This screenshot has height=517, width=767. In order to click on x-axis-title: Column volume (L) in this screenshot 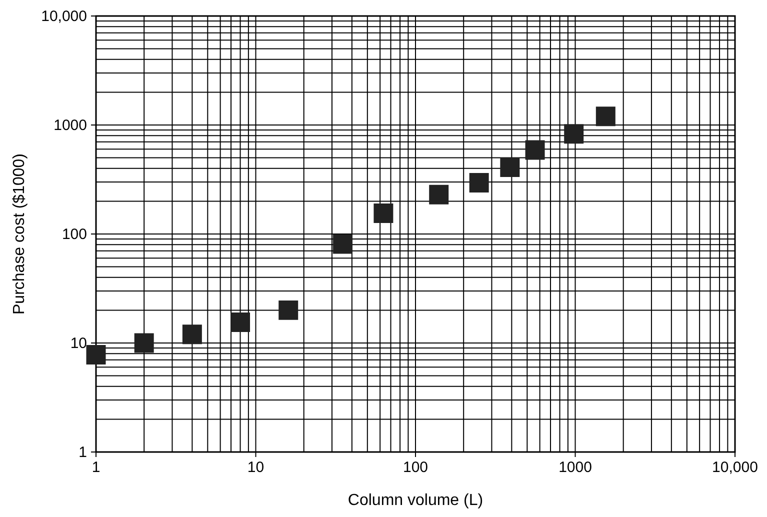, I will do `click(416, 500)`.